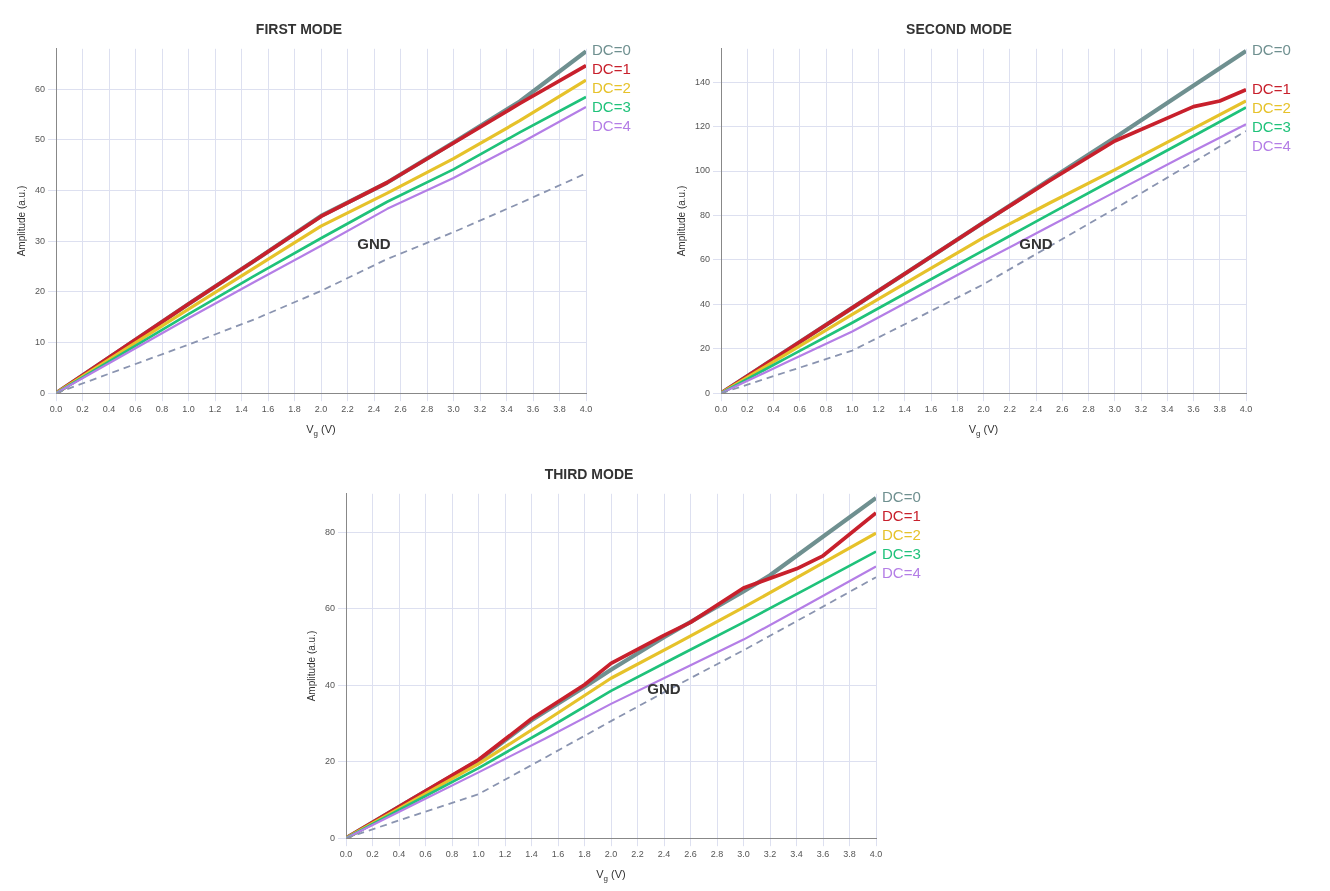  I want to click on y-tick-label: 120, so click(702, 126).